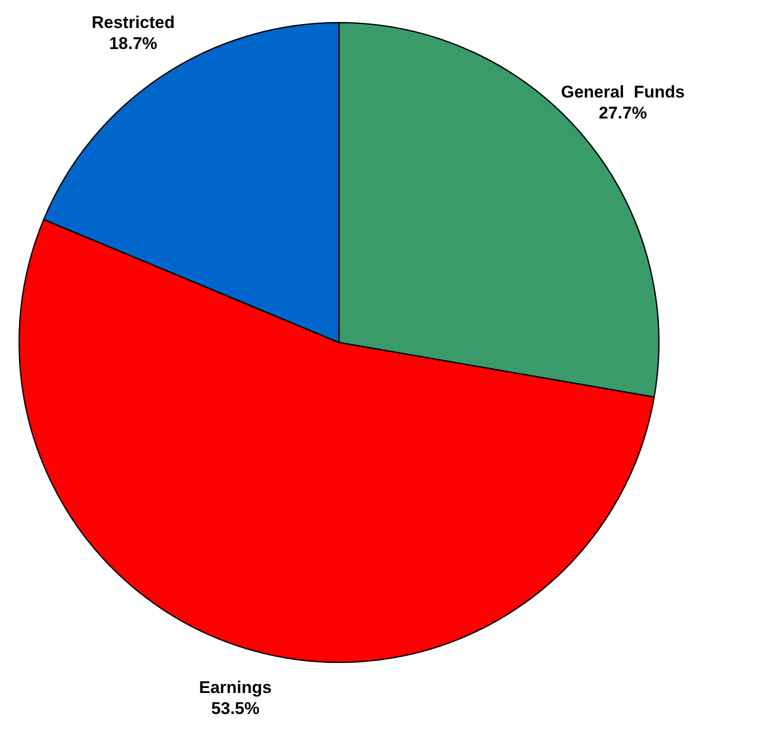  What do you see at coordinates (235, 687) in the screenshot?
I see `slice-label: Earnings` at bounding box center [235, 687].